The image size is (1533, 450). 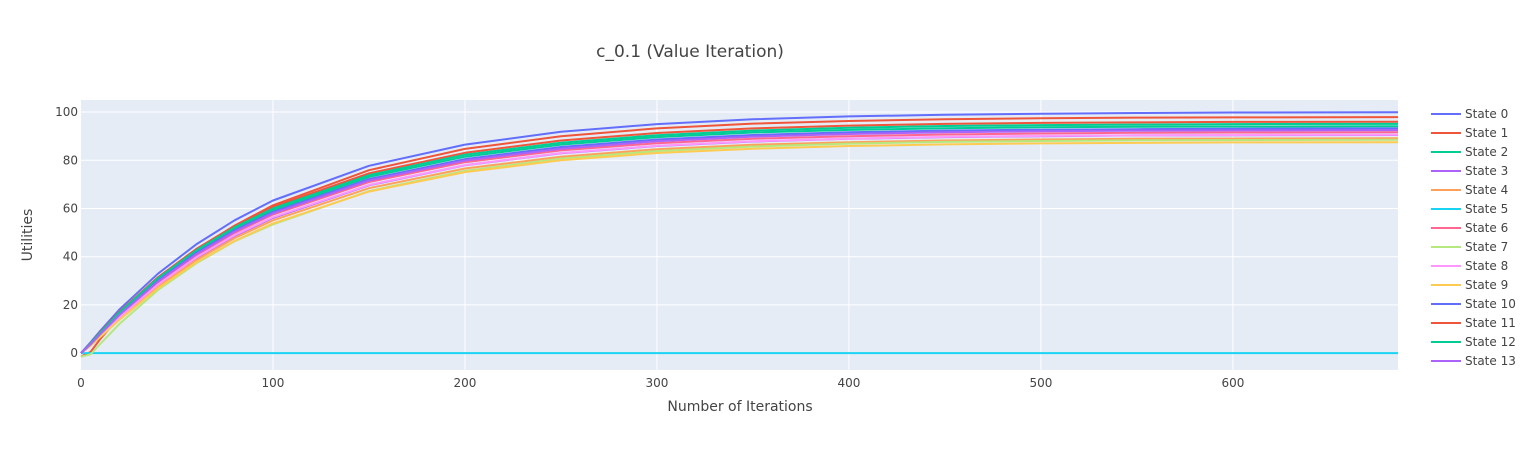 I want to click on legend-item: State 1, so click(x=1469, y=133).